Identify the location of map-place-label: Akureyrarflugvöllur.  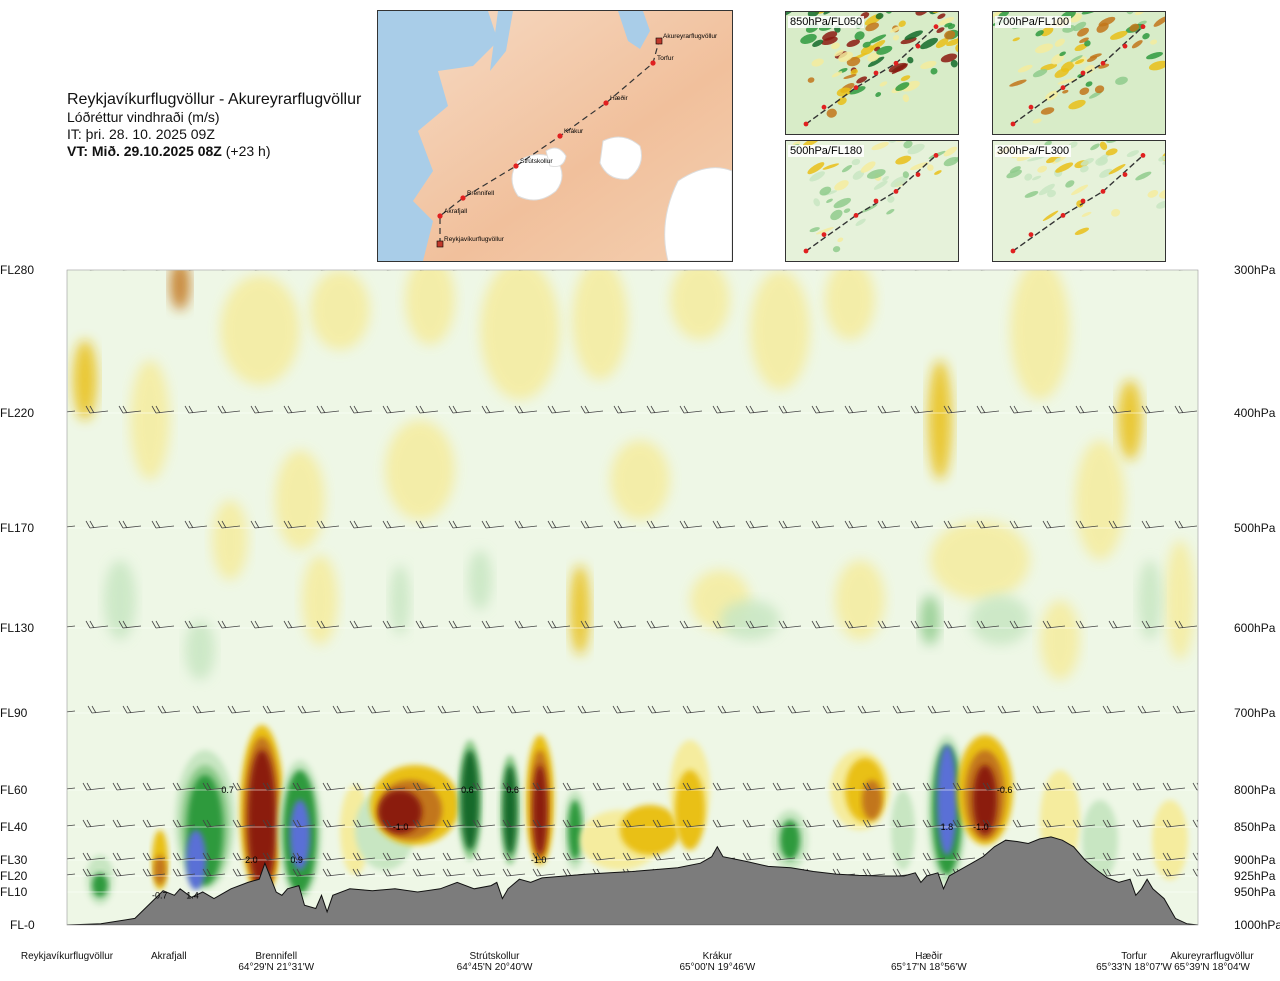
(690, 36).